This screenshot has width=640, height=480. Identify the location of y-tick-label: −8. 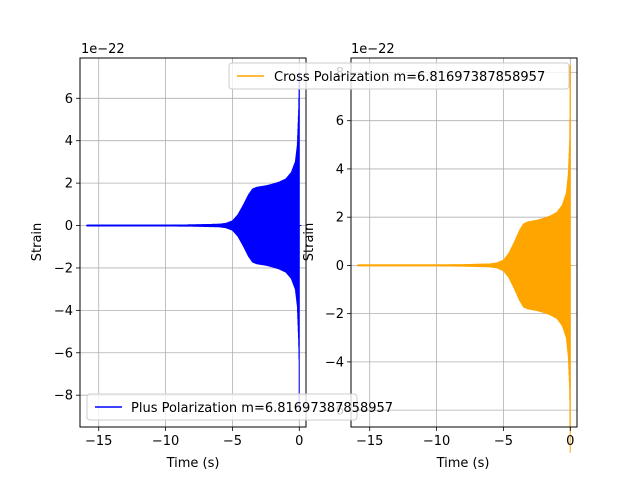
(63, 396).